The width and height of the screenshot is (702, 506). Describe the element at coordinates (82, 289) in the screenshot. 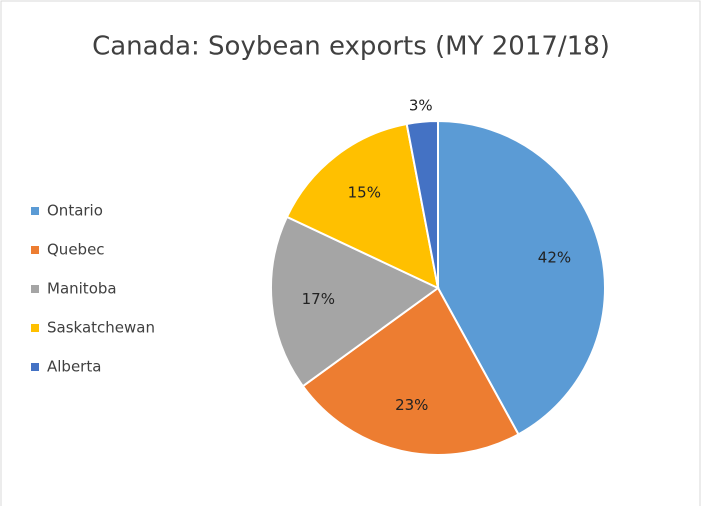

I see `legend-label: Manitoba` at that location.